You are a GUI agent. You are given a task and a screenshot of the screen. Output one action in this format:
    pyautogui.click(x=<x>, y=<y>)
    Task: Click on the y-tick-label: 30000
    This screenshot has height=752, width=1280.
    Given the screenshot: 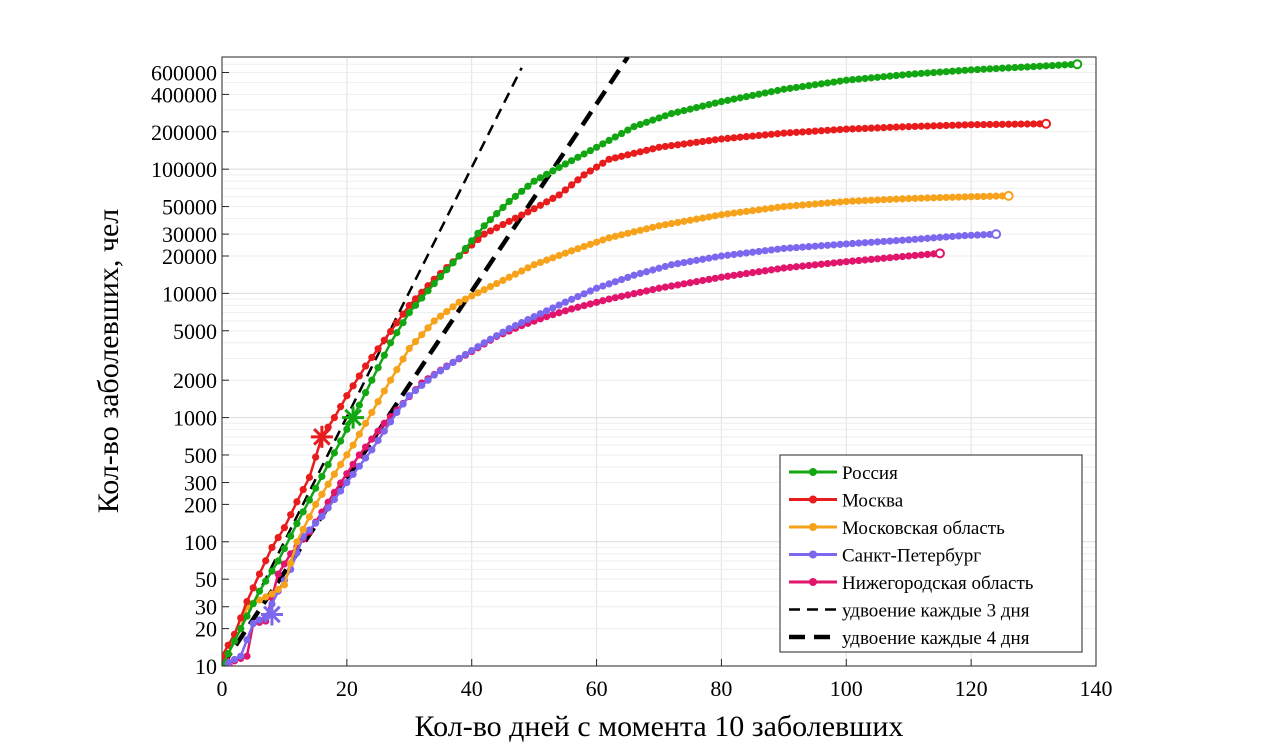 What is the action you would take?
    pyautogui.click(x=189, y=234)
    